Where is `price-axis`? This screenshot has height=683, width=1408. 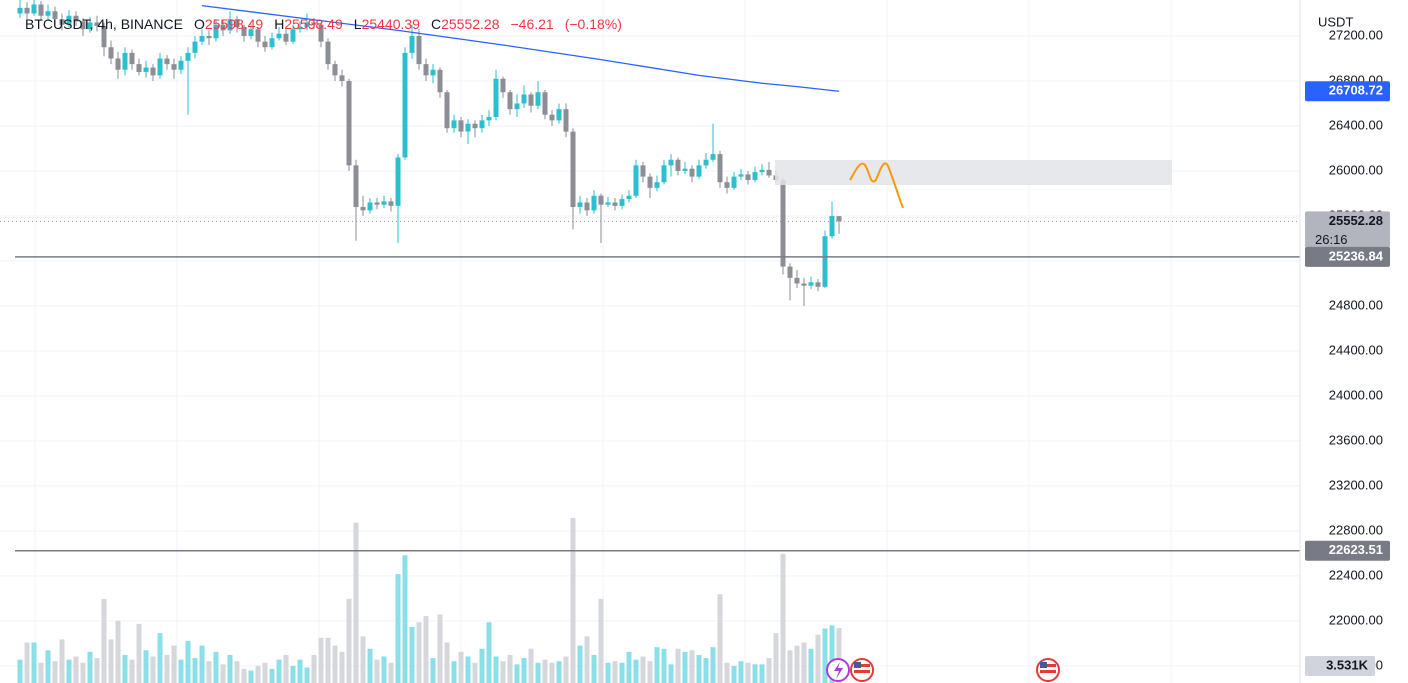 price-axis is located at coordinates (1354, 341).